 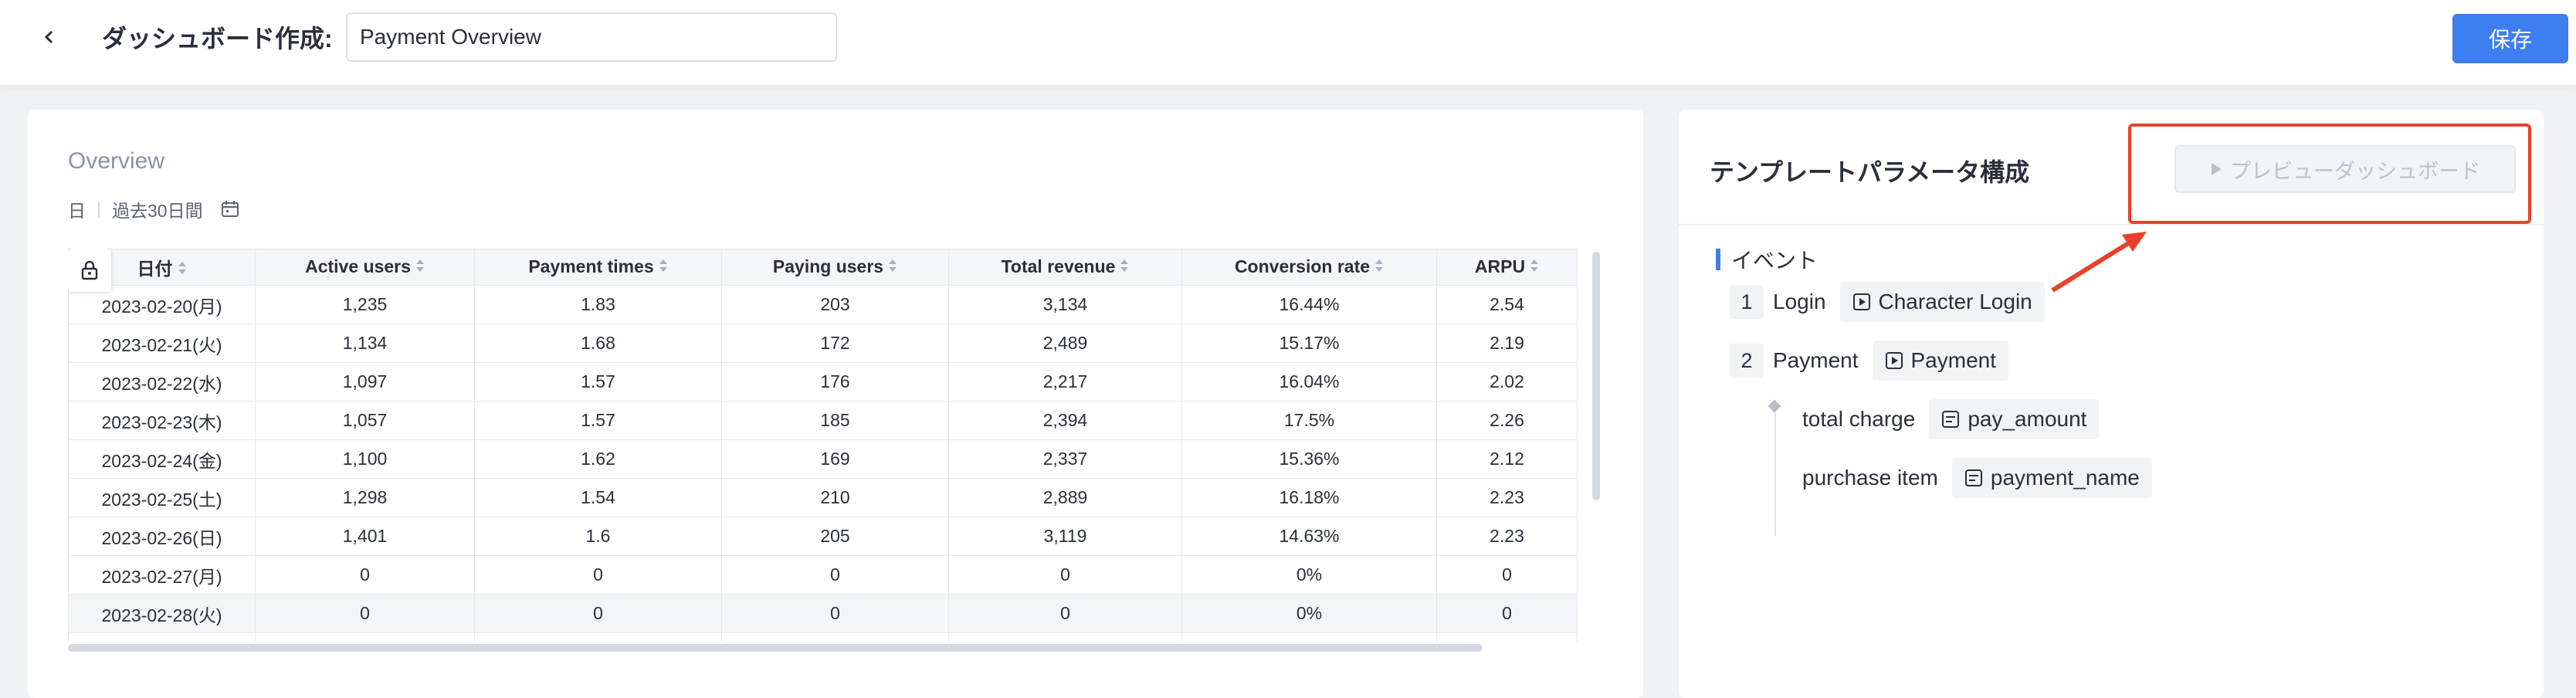 What do you see at coordinates (1309, 637) in the screenshot?
I see `table-cell: 0%` at bounding box center [1309, 637].